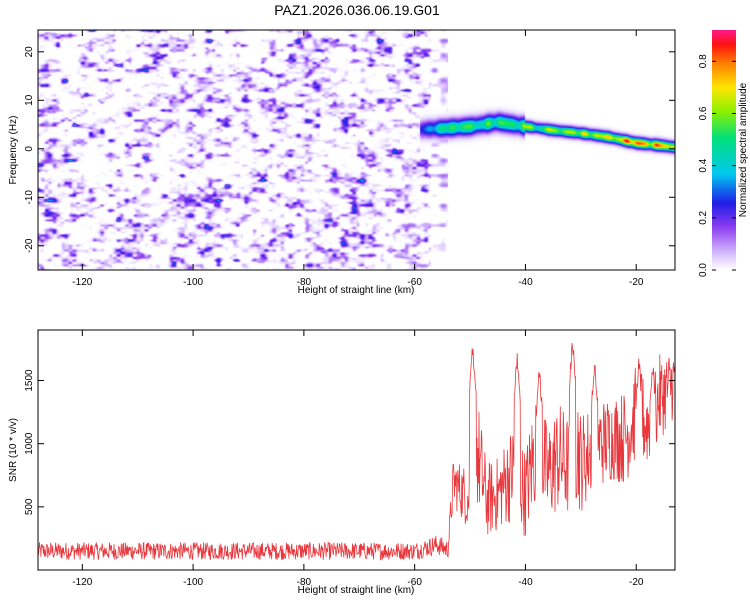 The height and width of the screenshot is (600, 750). I want to click on snr-x-tick-label: -20, so click(636, 582).